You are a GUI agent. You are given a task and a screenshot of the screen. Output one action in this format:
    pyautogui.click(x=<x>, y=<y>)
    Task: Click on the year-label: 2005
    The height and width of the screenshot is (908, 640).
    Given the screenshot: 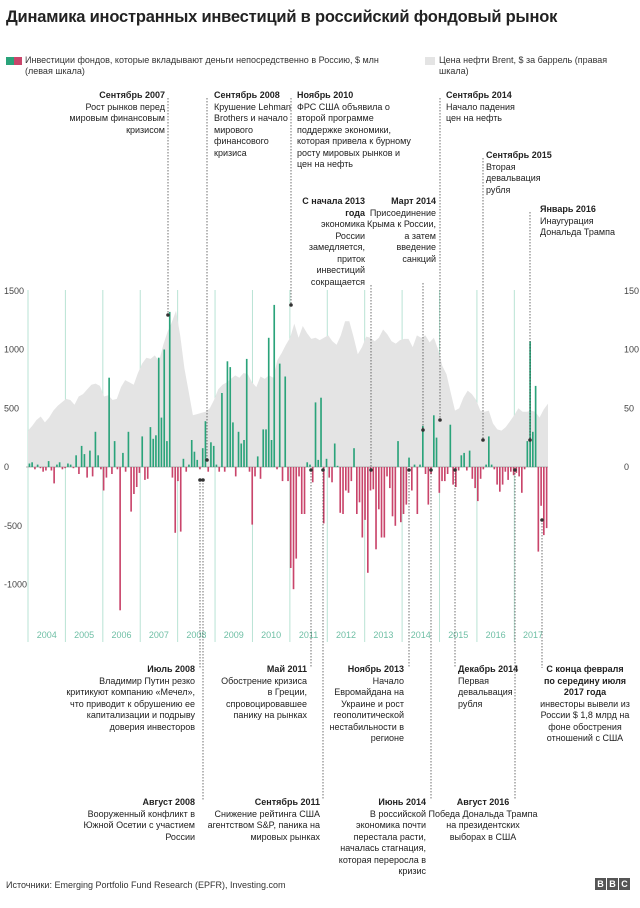 What is the action you would take?
    pyautogui.click(x=84, y=635)
    